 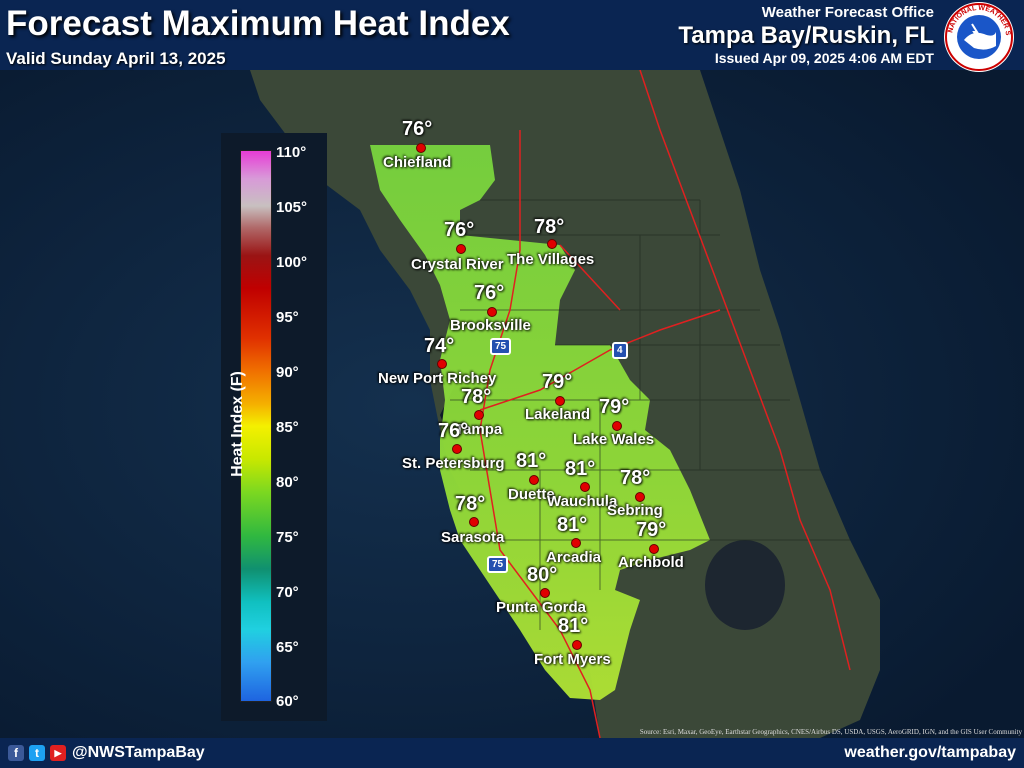 What do you see at coordinates (37, 753) in the screenshot?
I see `twitter-icon: t` at bounding box center [37, 753].